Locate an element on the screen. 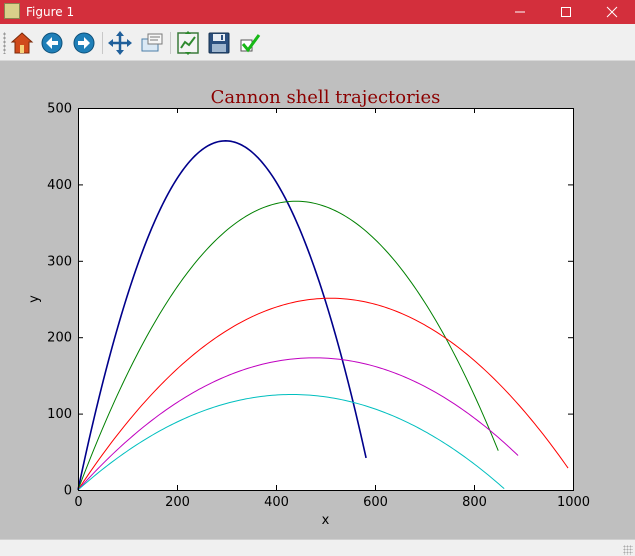  matplotlib-app-icon is located at coordinates (12, 11).